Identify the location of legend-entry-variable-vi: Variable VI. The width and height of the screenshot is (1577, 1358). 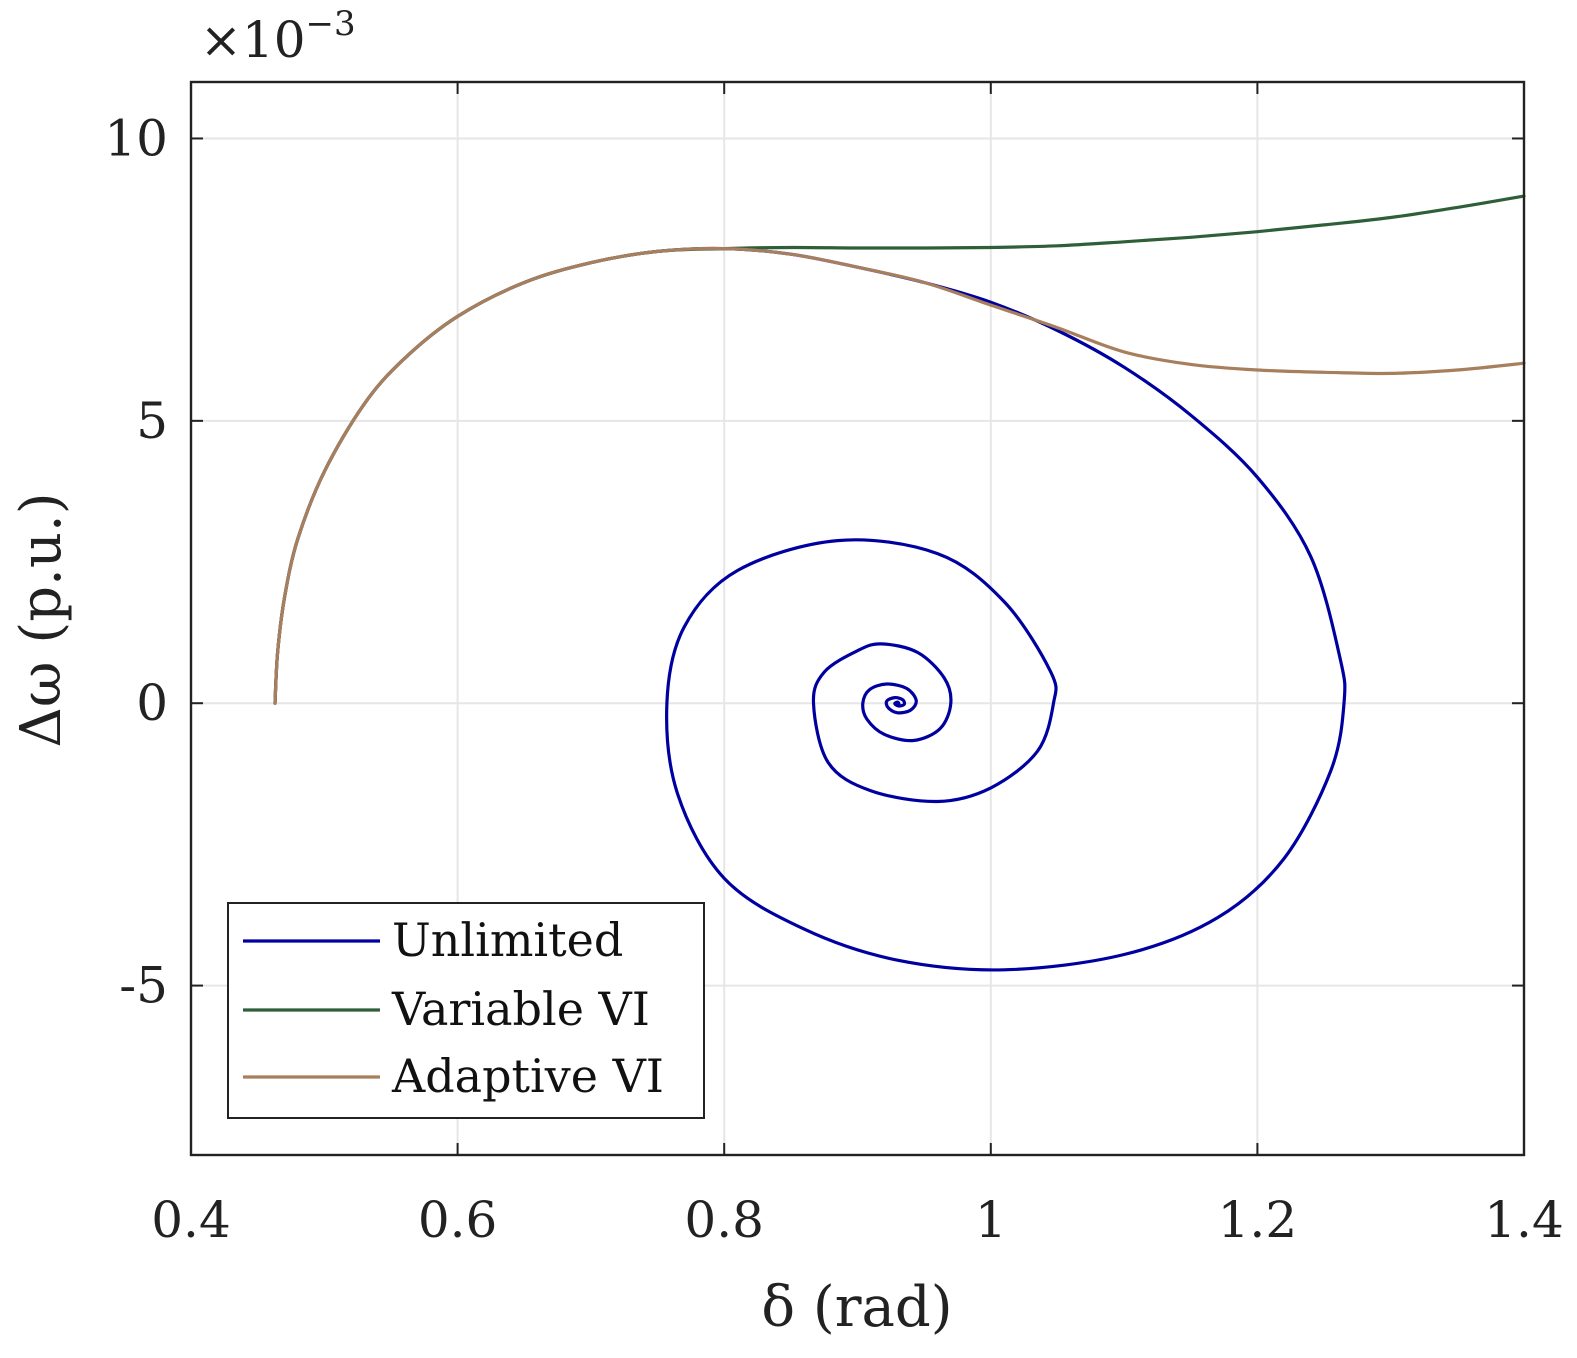
(446, 1009).